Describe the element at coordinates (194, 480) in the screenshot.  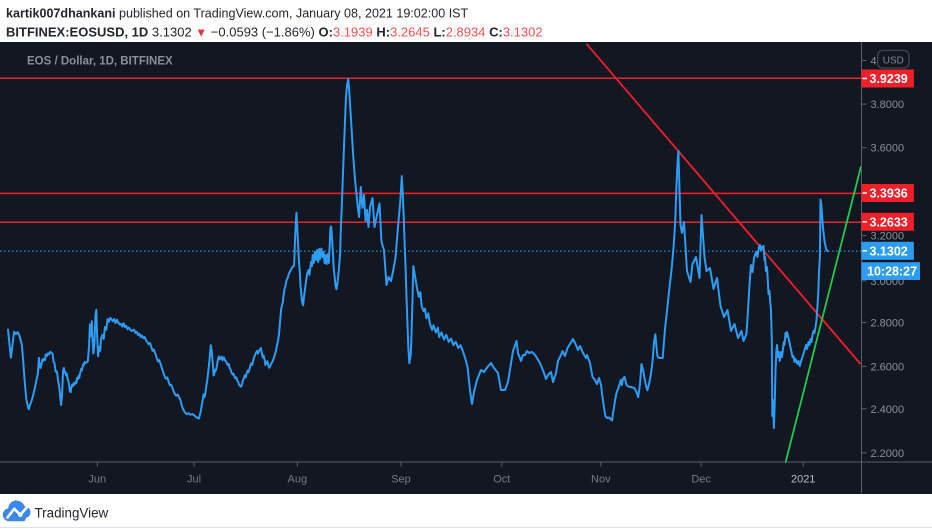
I see `svg-text: Jul` at that location.